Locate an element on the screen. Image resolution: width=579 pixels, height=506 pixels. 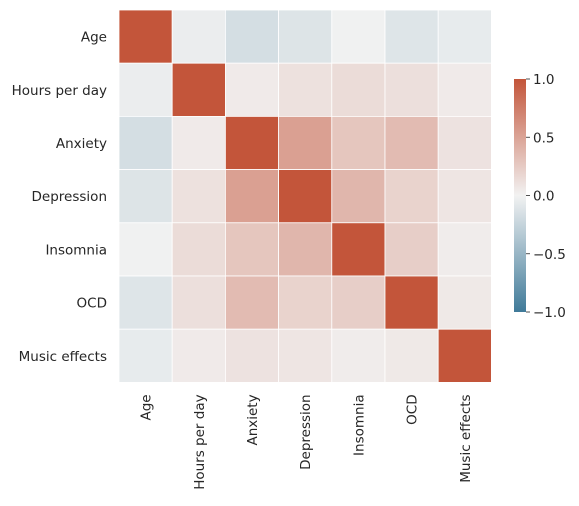
heatmap-cell-music-effects-anxiety is located at coordinates (251, 355).